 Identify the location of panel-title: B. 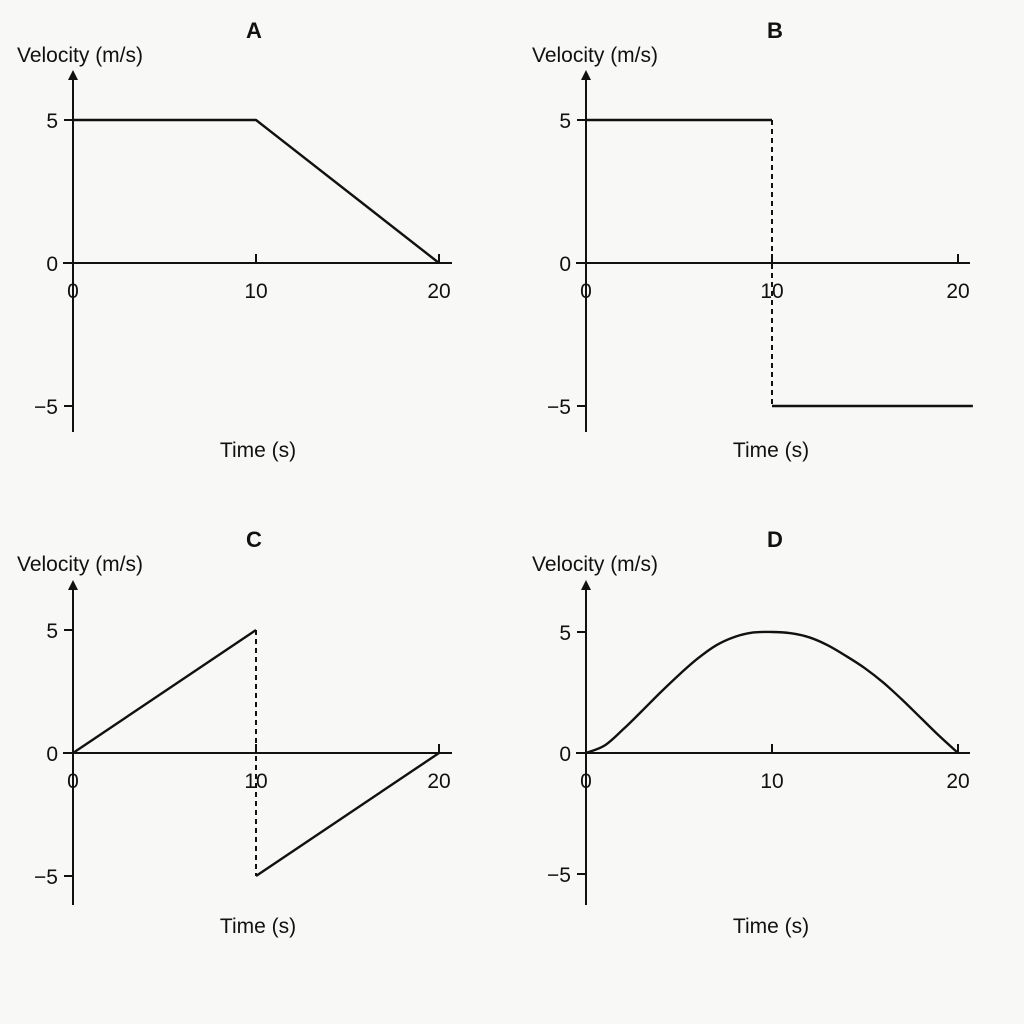
(775, 30).